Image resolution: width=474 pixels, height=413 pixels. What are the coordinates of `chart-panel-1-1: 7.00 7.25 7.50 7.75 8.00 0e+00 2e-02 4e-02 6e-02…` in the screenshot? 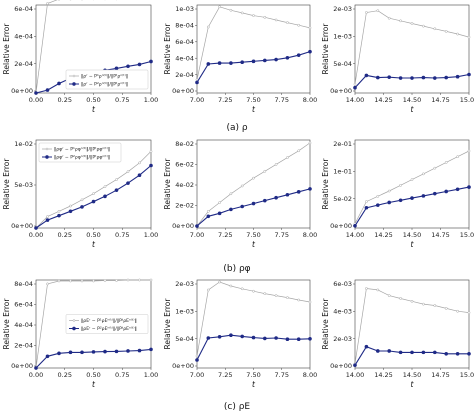 It's located at (240, 194).